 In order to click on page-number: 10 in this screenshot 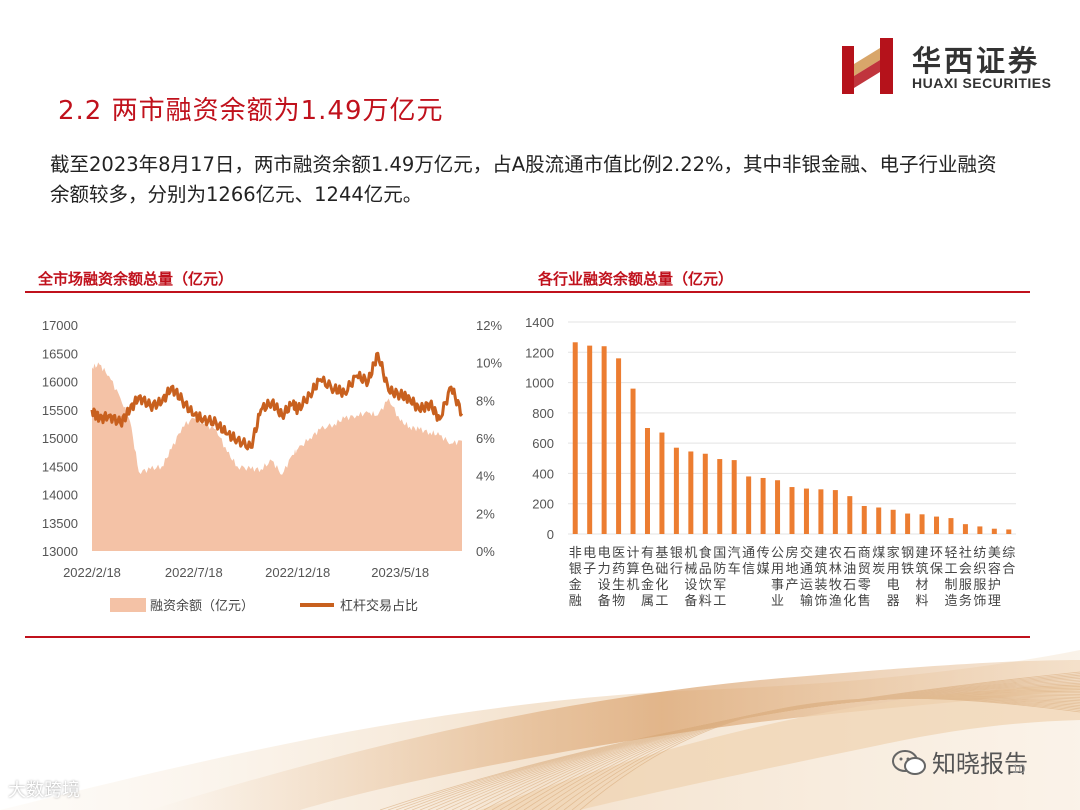, I will do `click(1019, 769)`.